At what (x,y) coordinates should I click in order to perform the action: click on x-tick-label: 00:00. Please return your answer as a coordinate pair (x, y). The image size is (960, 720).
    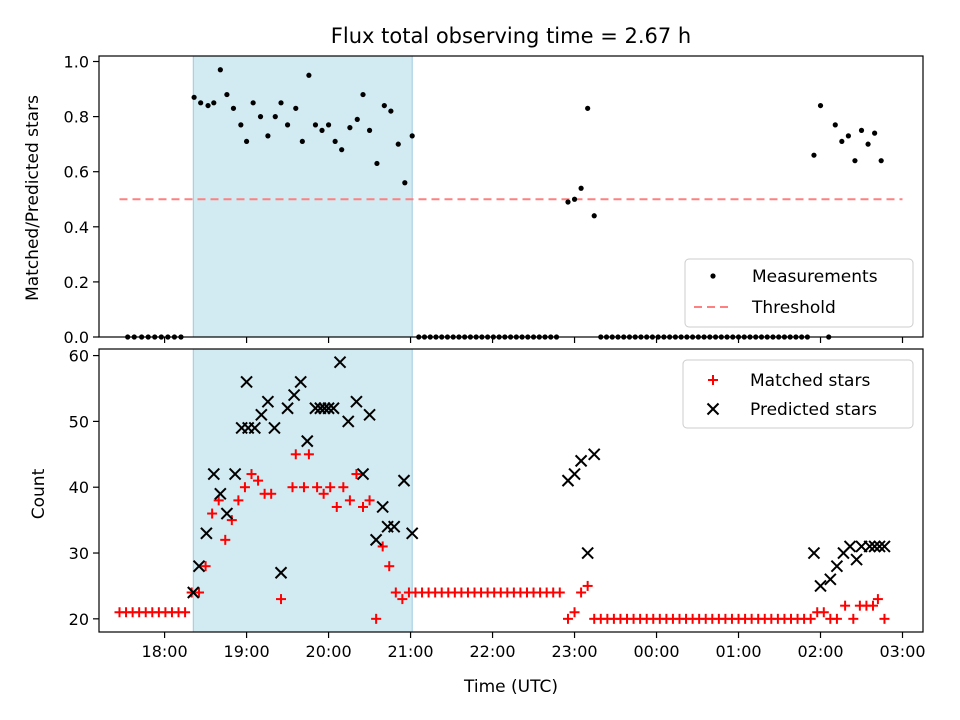
    Looking at the image, I should click on (656, 651).